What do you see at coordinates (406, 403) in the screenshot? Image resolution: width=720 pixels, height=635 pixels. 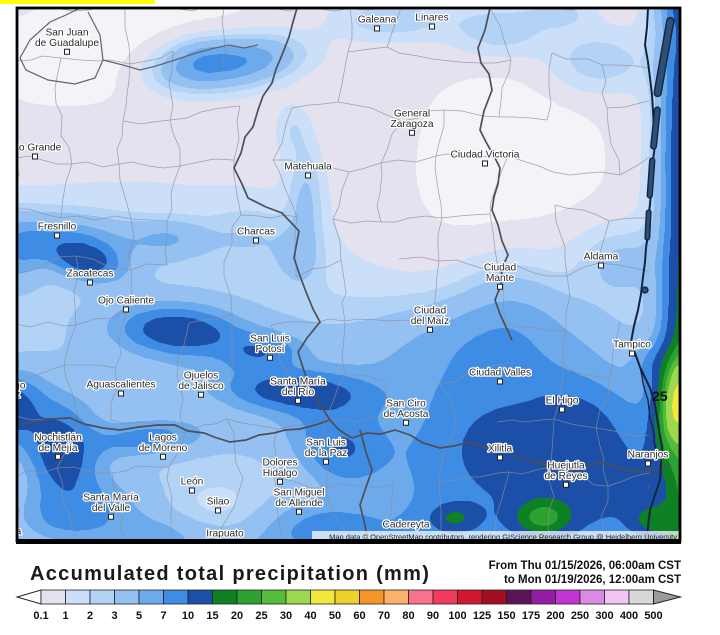 I see `svg-text: San Ciro` at bounding box center [406, 403].